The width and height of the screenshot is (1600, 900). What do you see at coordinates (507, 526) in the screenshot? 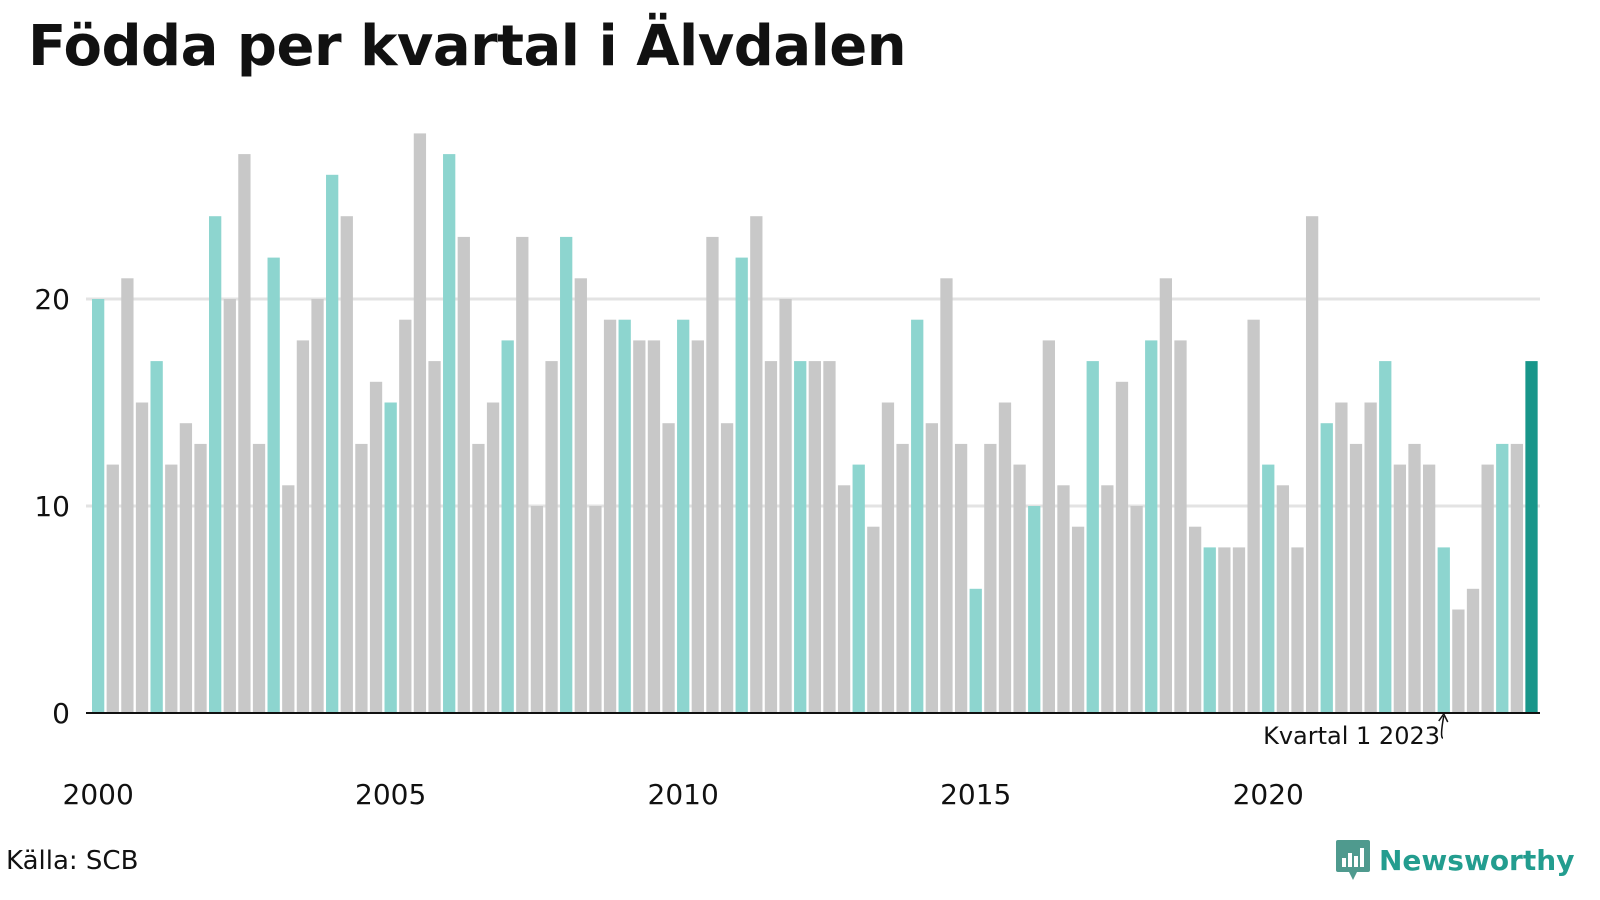
I see `bar-2007-q1` at bounding box center [507, 526].